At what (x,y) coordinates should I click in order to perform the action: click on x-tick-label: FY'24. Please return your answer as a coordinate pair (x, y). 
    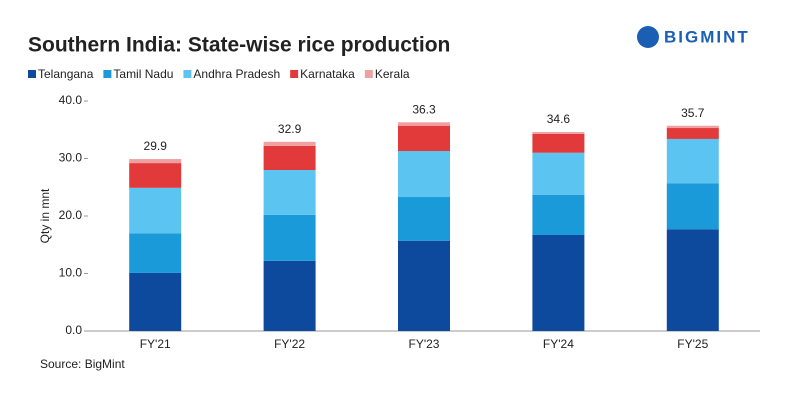
    Looking at the image, I should click on (558, 344).